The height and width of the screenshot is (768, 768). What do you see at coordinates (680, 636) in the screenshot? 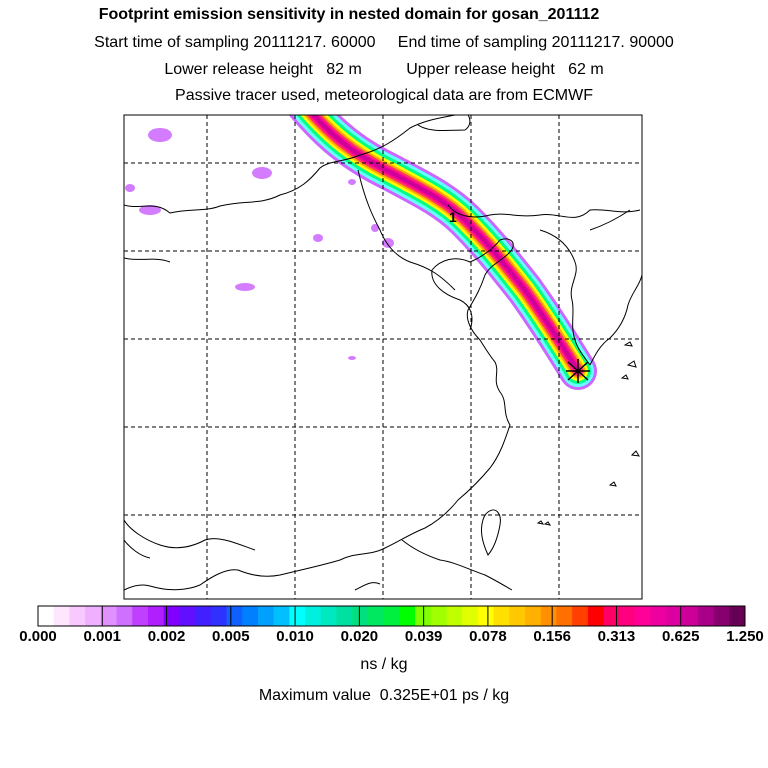
I see `colorbar-tick-label: 0.625` at bounding box center [680, 636].